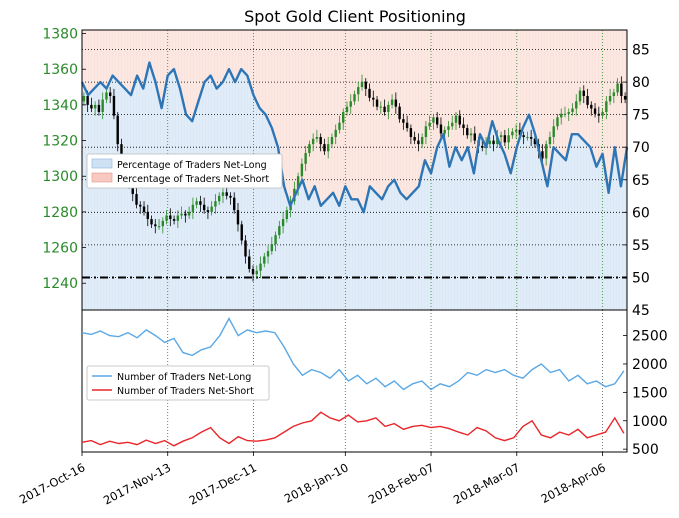 This screenshot has height=518, width=679. Describe the element at coordinates (650, 393) in the screenshot. I see `bottom-right-tick-label: 1500` at that location.